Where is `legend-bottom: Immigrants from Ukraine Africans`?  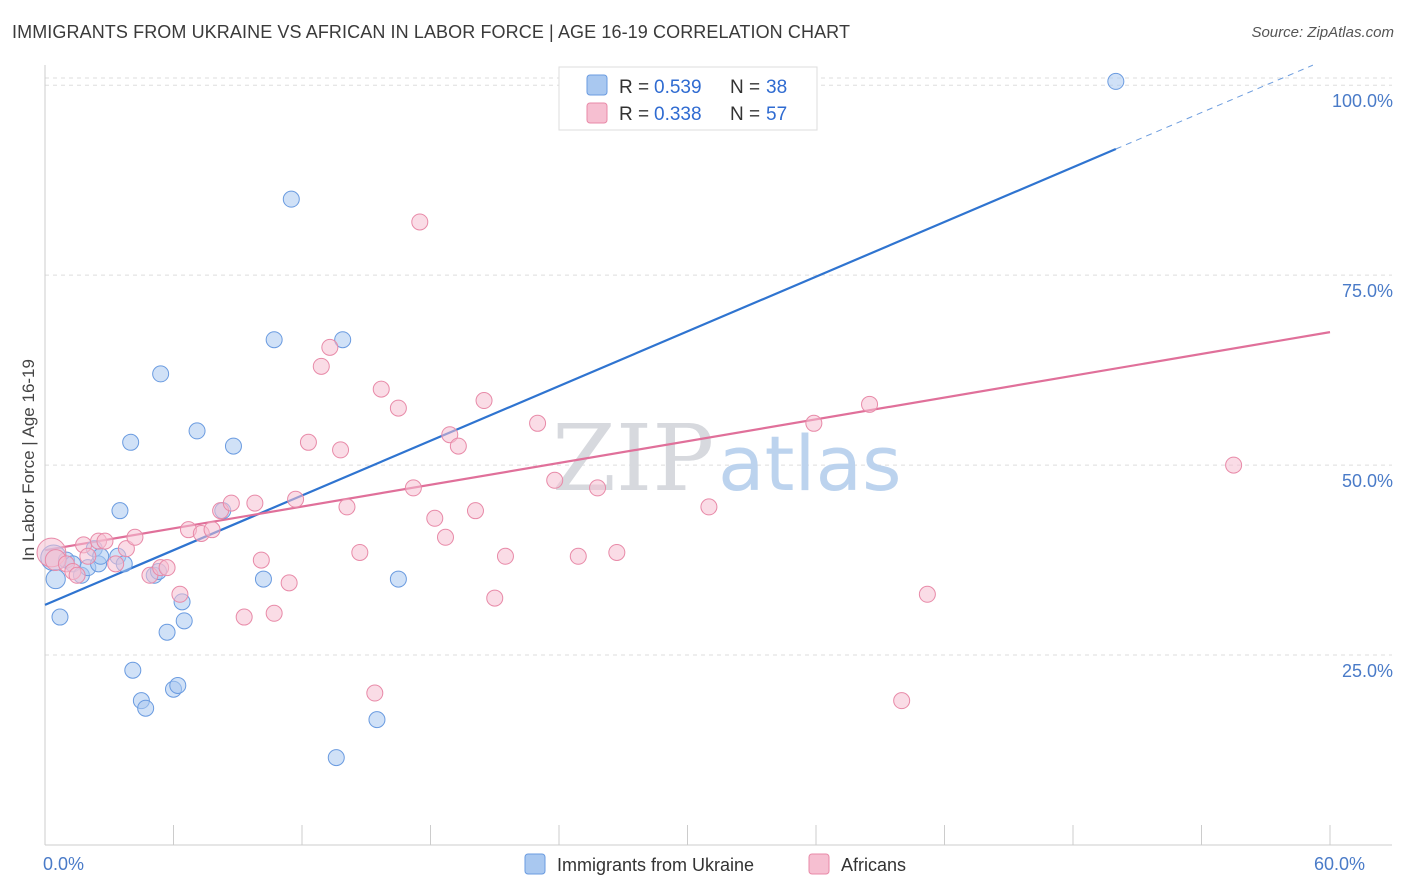 legend-bottom: Immigrants from Ukraine Africans is located at coordinates (715, 864).